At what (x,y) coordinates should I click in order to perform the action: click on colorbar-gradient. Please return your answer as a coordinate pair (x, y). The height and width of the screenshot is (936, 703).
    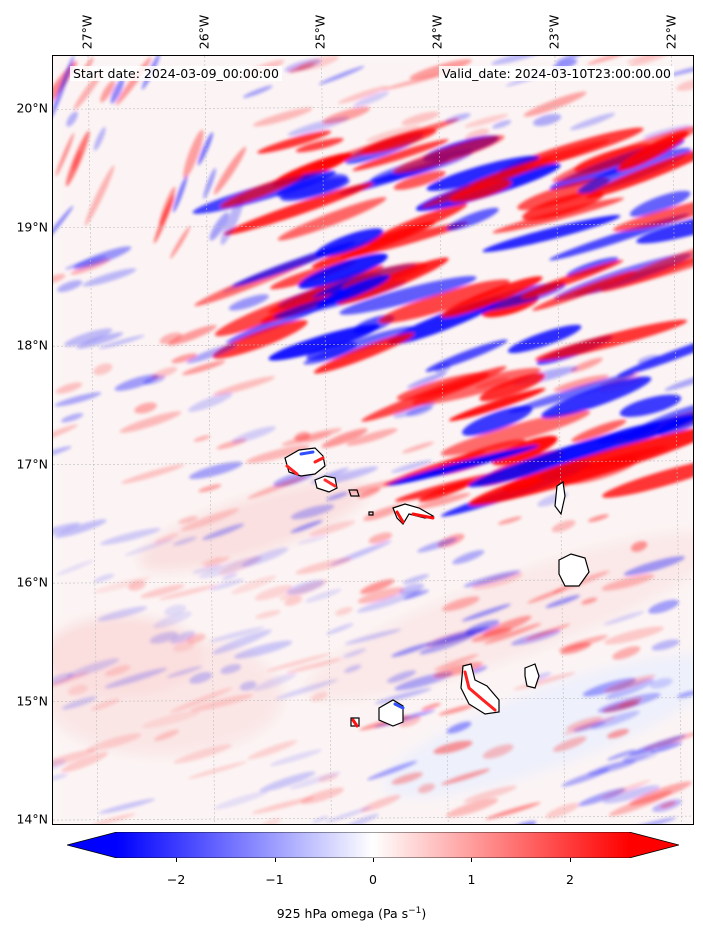
    Looking at the image, I should click on (373, 845).